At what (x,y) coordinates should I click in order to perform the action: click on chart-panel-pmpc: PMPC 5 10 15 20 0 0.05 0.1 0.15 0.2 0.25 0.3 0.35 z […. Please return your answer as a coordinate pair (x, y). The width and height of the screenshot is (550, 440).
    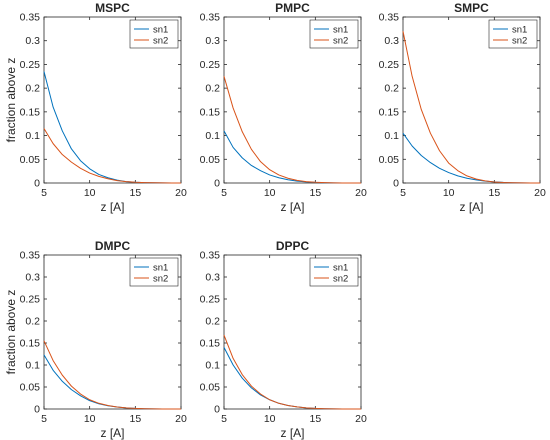
    Looking at the image, I should click on (283, 107).